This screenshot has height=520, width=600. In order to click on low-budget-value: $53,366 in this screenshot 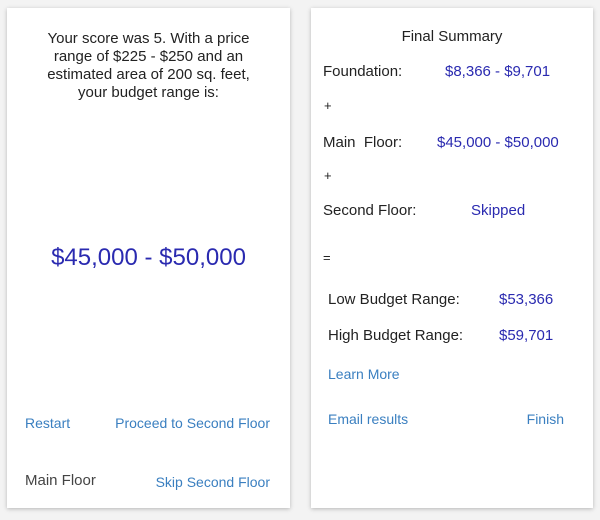, I will do `click(526, 299)`.